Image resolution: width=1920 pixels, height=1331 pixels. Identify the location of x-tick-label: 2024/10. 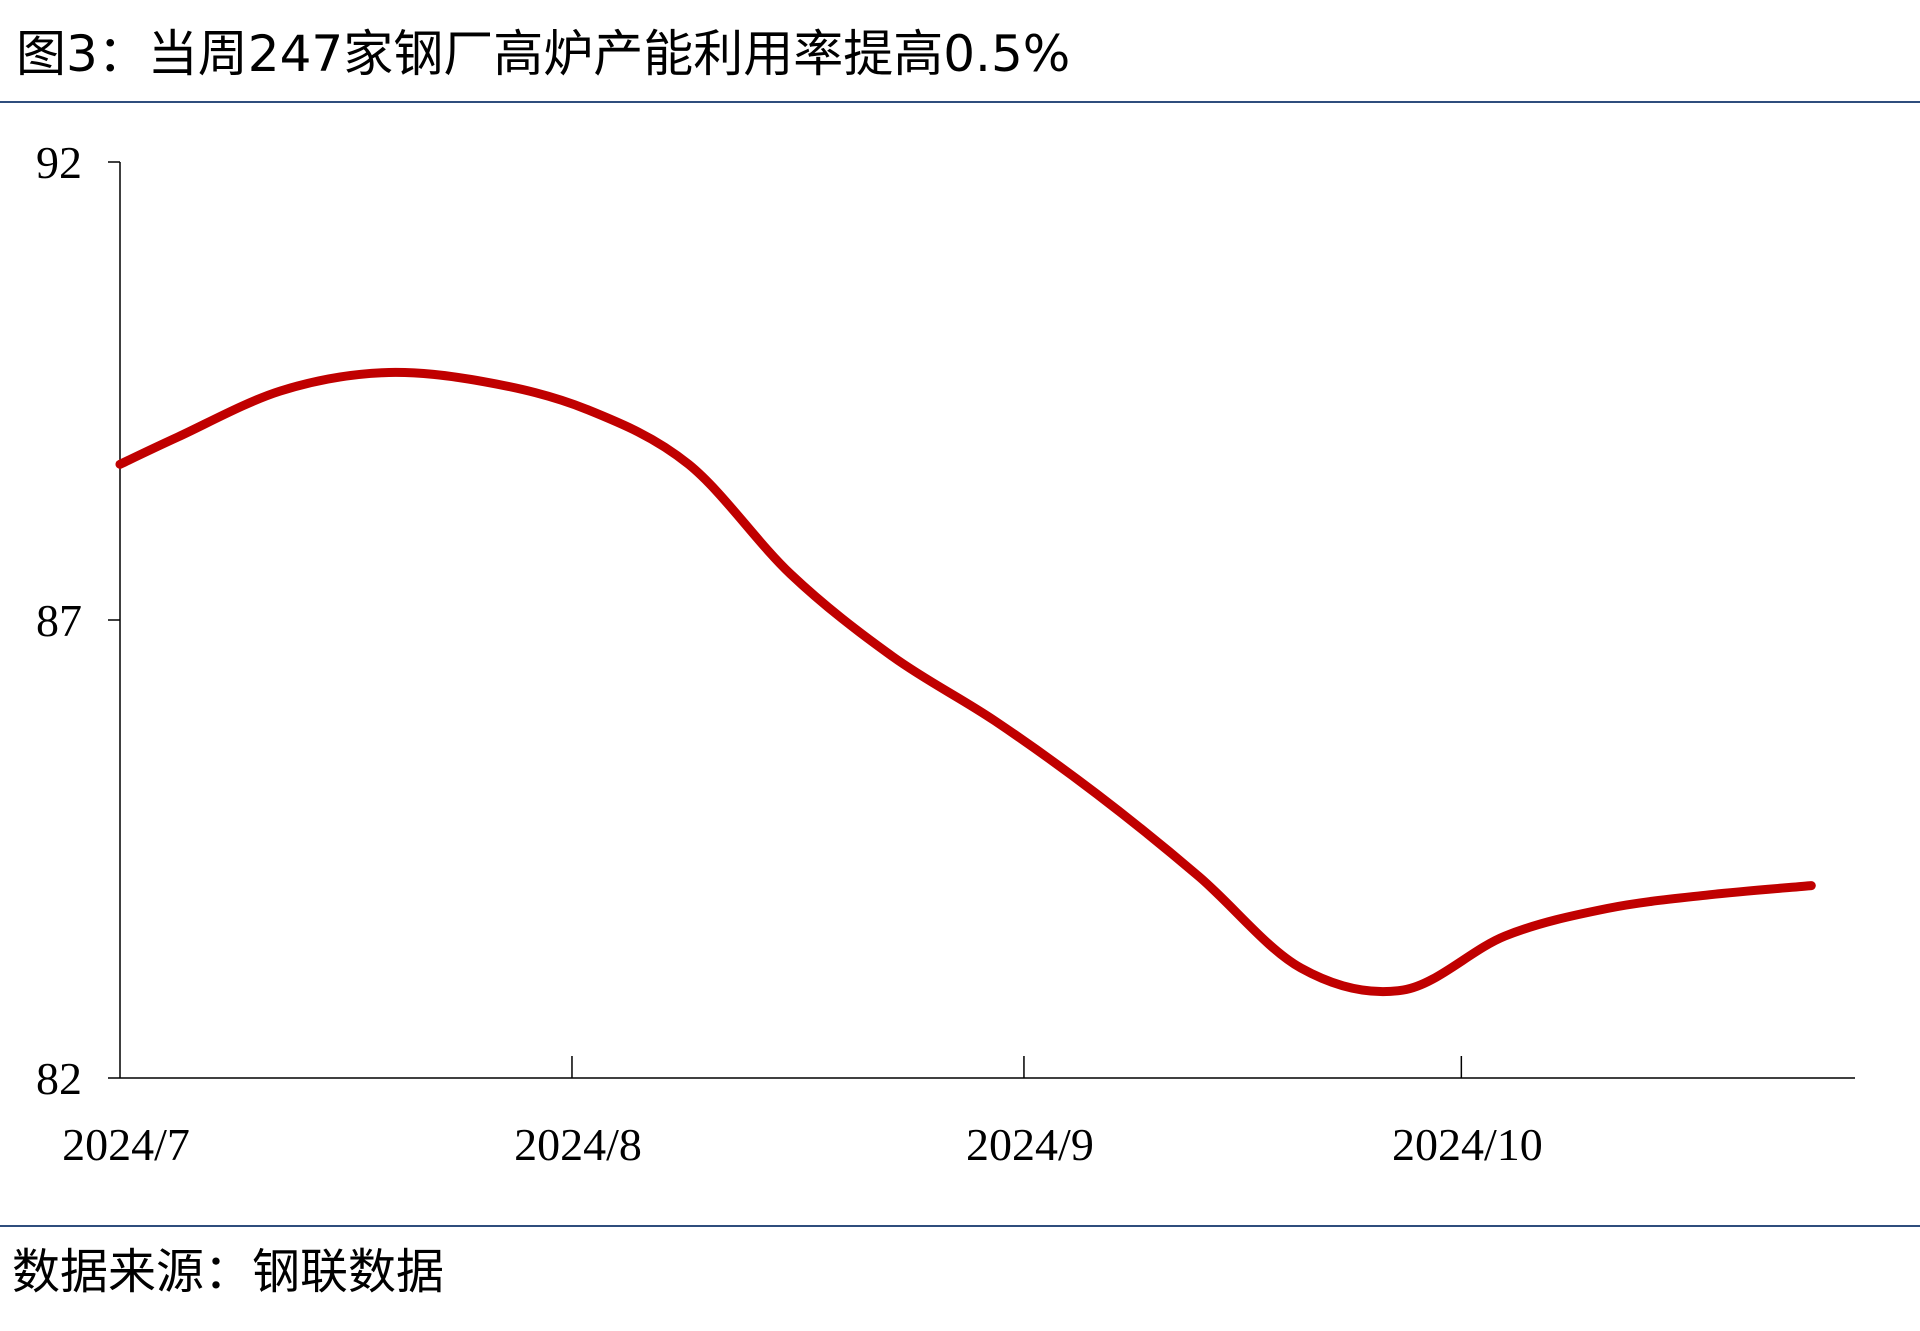
(1467, 1144).